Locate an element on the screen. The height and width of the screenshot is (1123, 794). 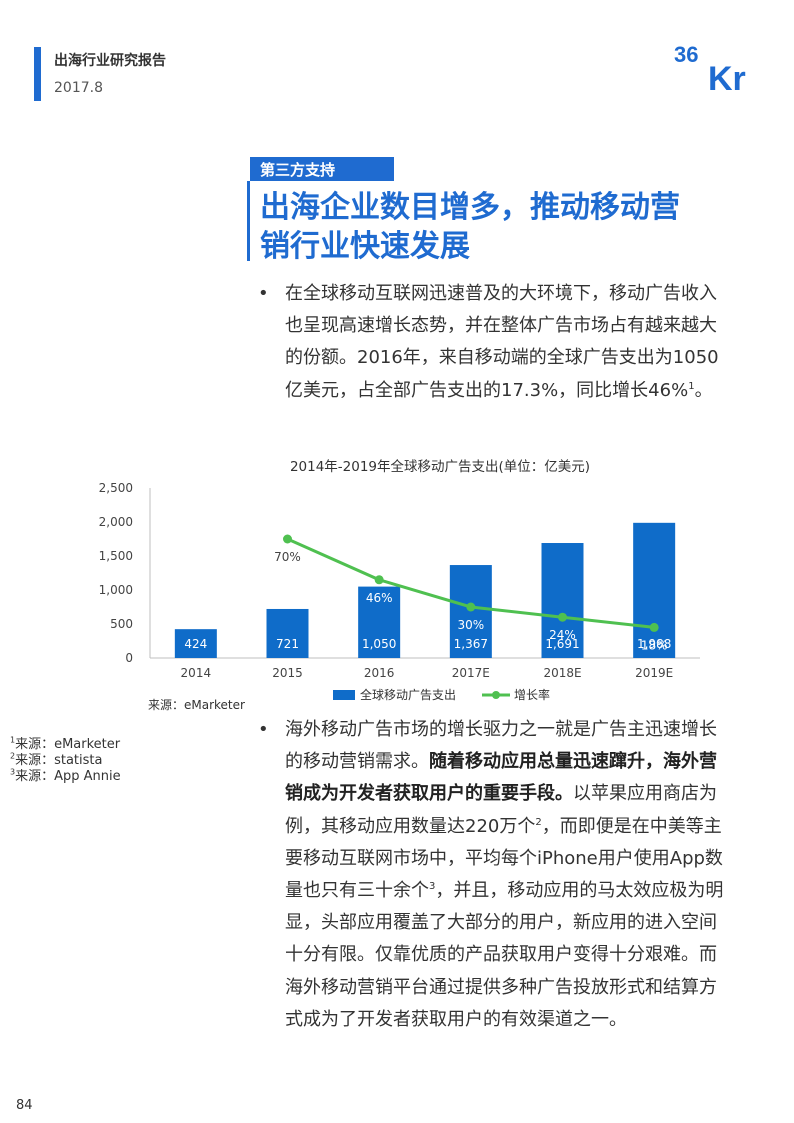
logo-text-bottom: Kr is located at coordinates (727, 79).